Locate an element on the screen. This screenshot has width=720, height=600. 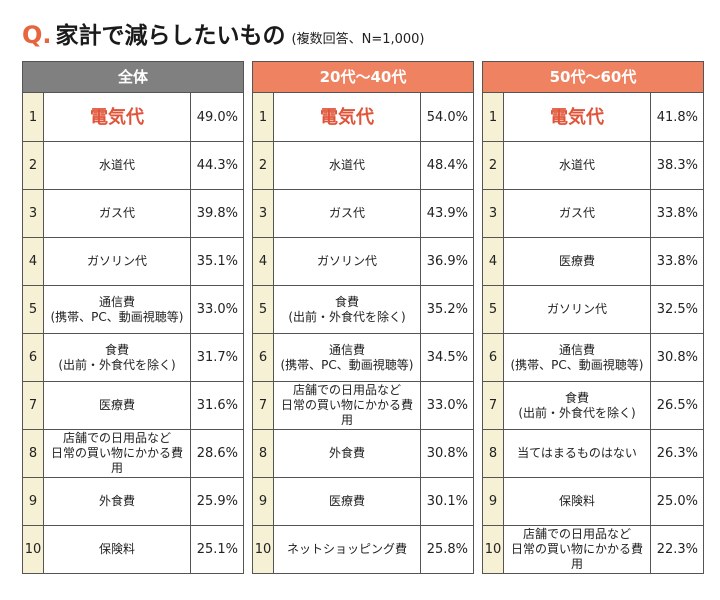
item-cell: ネットショッピング費 is located at coordinates (347, 549).